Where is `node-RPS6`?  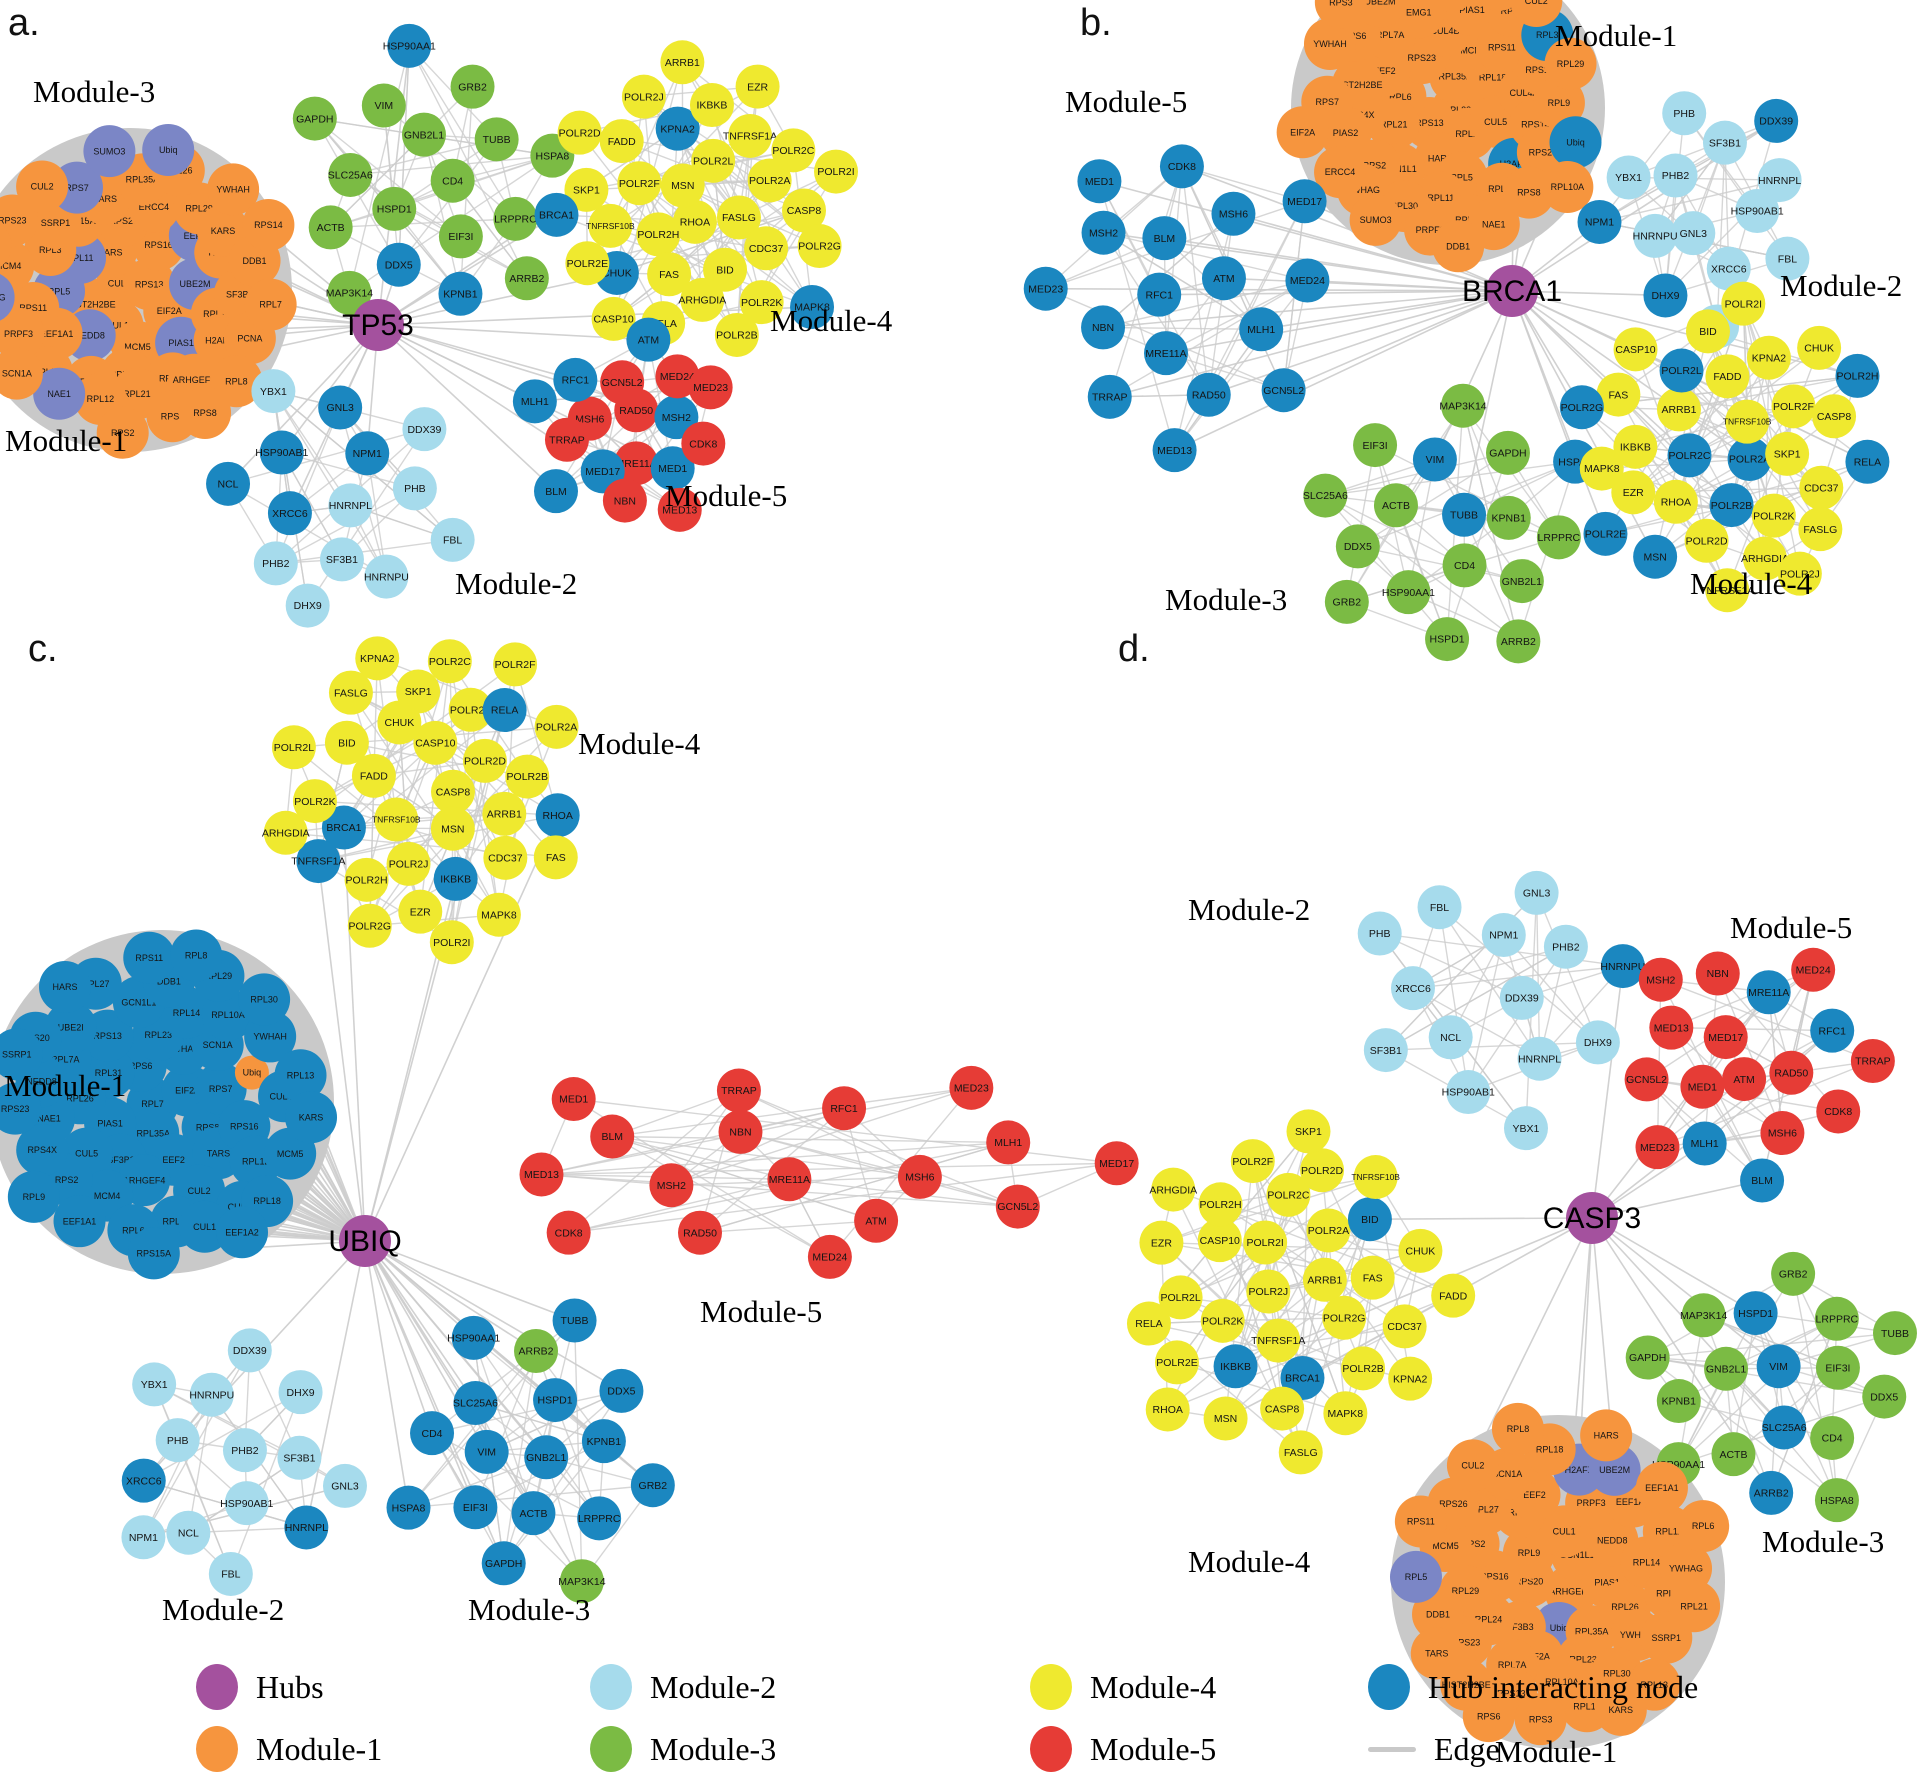
node-RPS6 is located at coordinates (1488, 1716).